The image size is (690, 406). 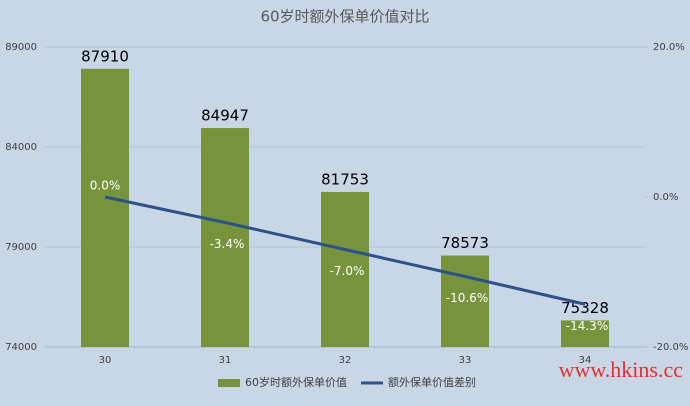 I want to click on y2-tick-label: 20.0%, so click(x=669, y=47).